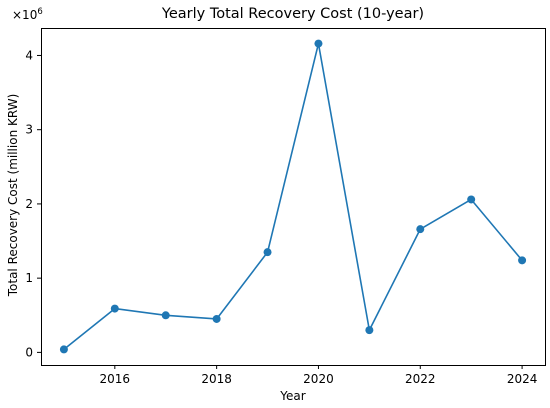 This screenshot has height=408, width=550. Describe the element at coordinates (114, 308) in the screenshot. I see `data-point-2016` at that location.